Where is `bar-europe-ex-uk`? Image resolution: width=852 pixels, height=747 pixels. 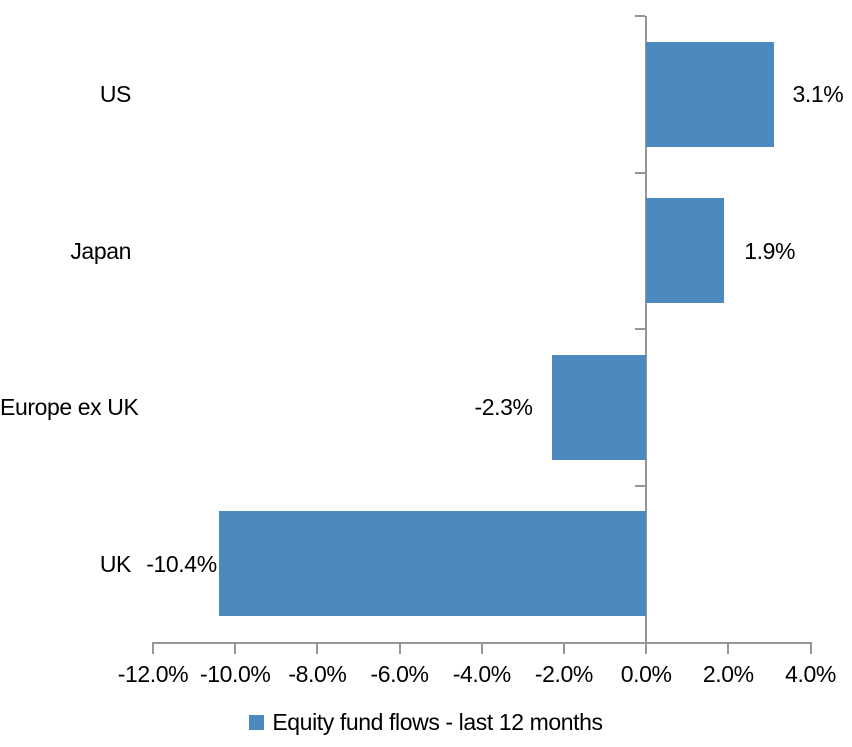 bar-europe-ex-uk is located at coordinates (599, 407).